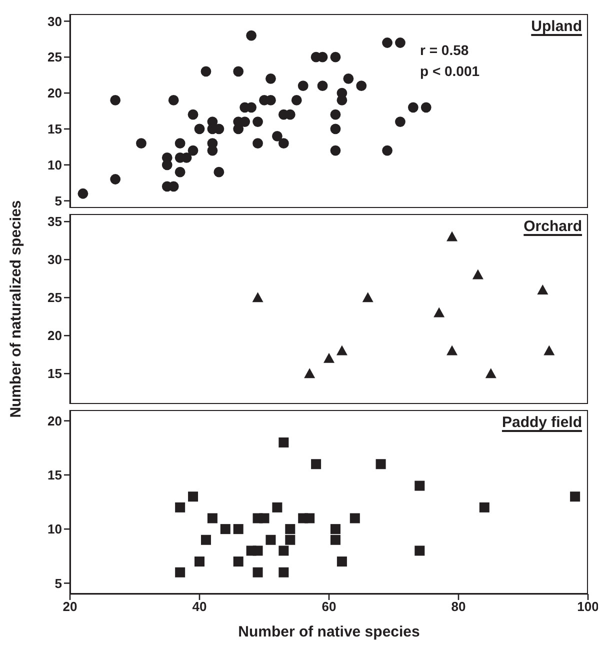 This screenshot has width=615, height=659. What do you see at coordinates (16, 309) in the screenshot?
I see `y-axis-title: Number of naturalized species` at bounding box center [16, 309].